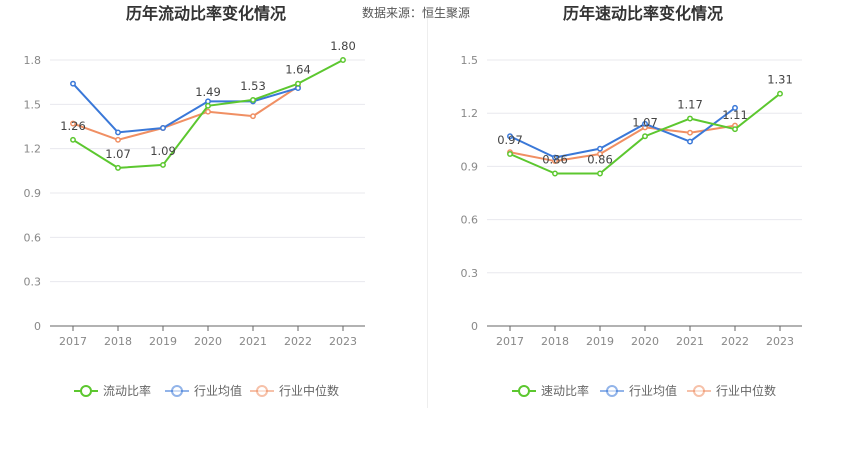  What do you see at coordinates (735, 115) in the screenshot?
I see `data-label: 1.11` at bounding box center [735, 115].